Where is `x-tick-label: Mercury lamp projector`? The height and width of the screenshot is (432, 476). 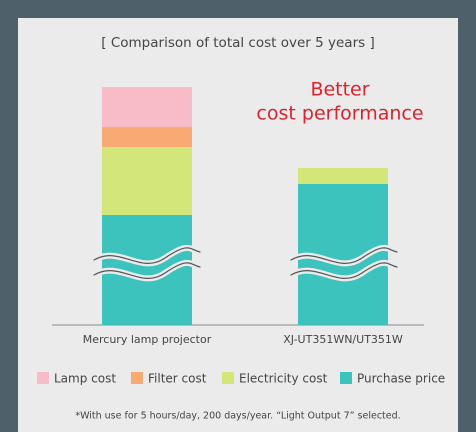
x-tick-label: Mercury lamp projector is located at coordinates (147, 339).